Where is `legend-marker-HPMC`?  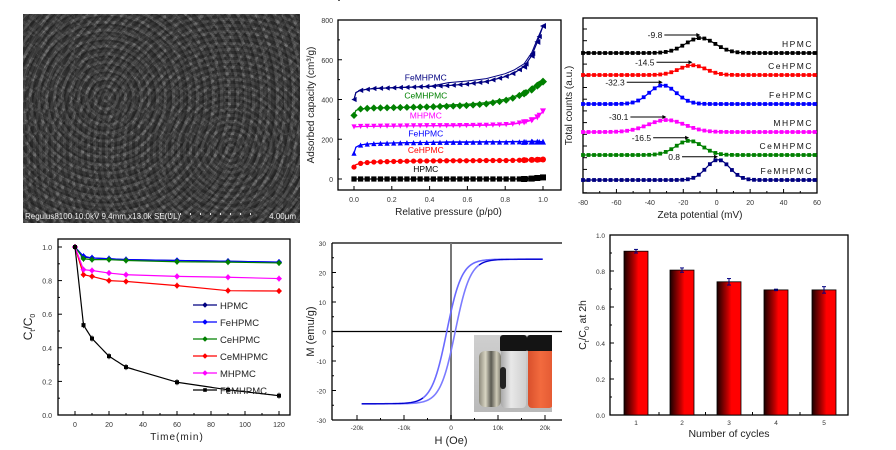
legend-marker-HPMC is located at coordinates (205, 305).